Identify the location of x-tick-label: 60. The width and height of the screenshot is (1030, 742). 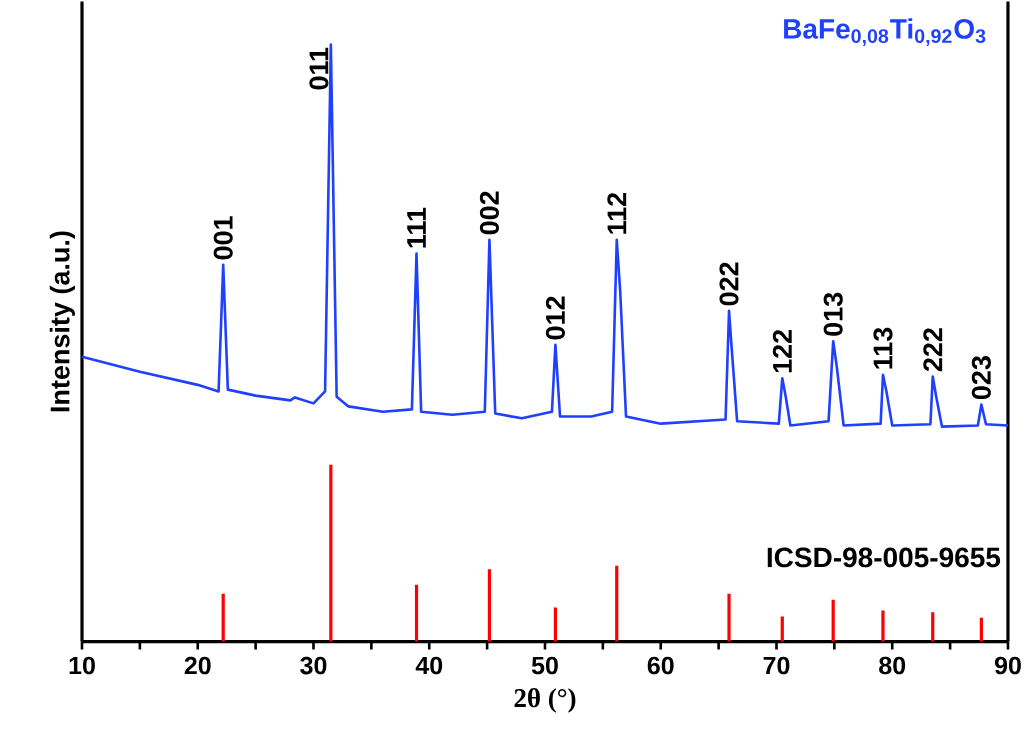
(660, 665).